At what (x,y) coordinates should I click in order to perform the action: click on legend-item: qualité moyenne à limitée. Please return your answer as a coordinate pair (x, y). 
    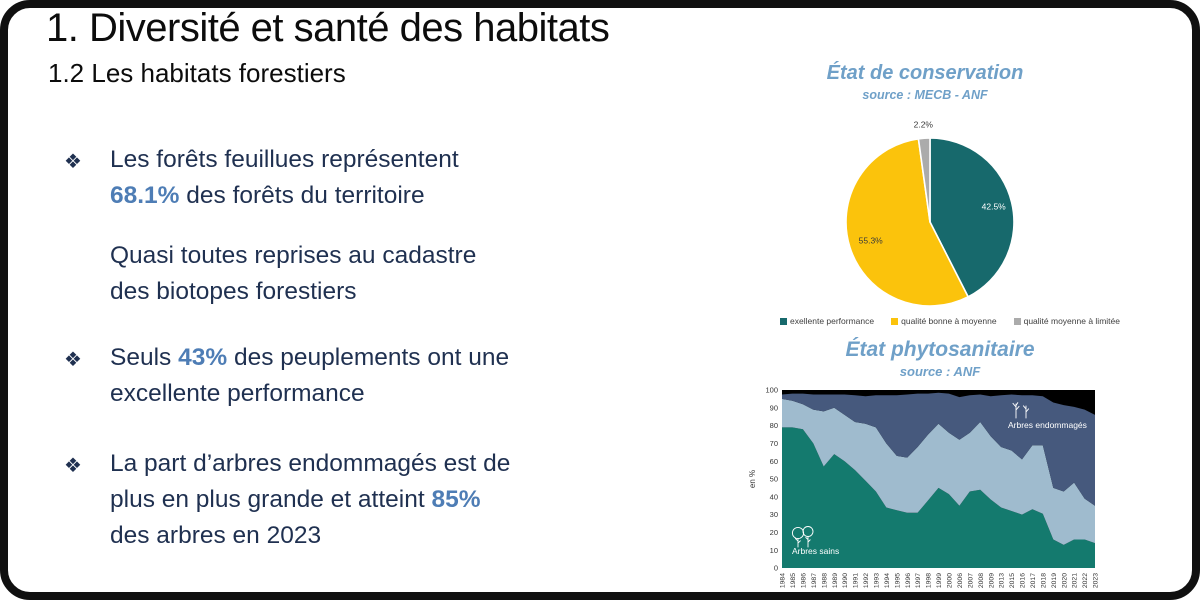
    Looking at the image, I should click on (1066, 321).